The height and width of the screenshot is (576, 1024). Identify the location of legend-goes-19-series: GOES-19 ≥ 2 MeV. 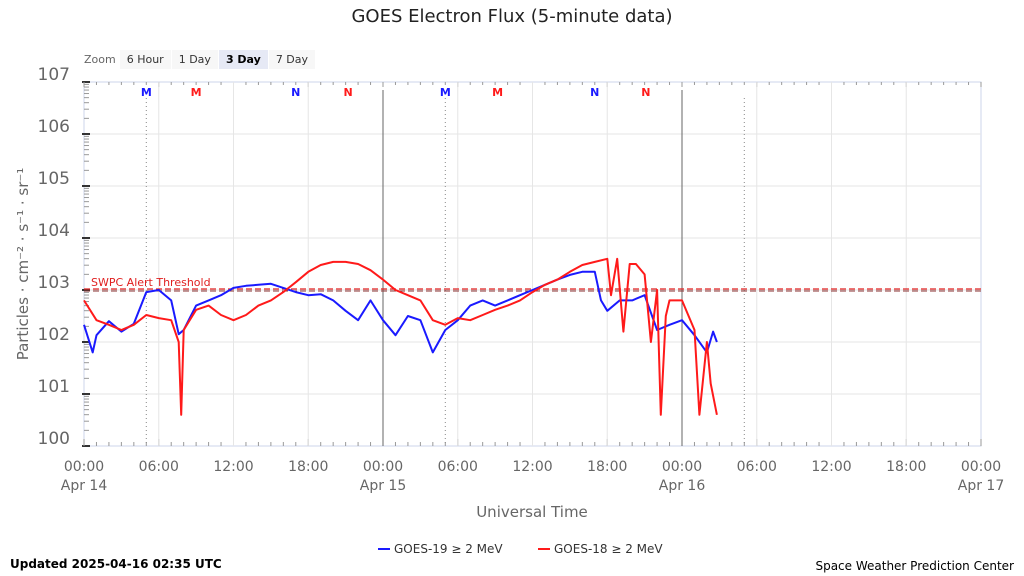
(448, 549).